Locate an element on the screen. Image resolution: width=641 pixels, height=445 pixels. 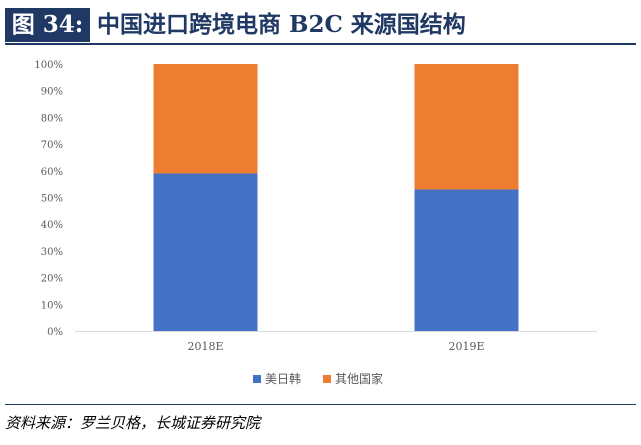
header-rule is located at coordinates (320, 44).